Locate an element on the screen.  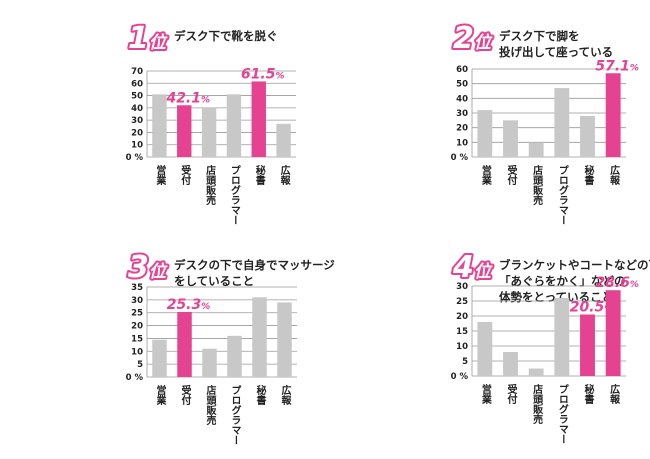
rank-number: 1 is located at coordinates (138, 38).